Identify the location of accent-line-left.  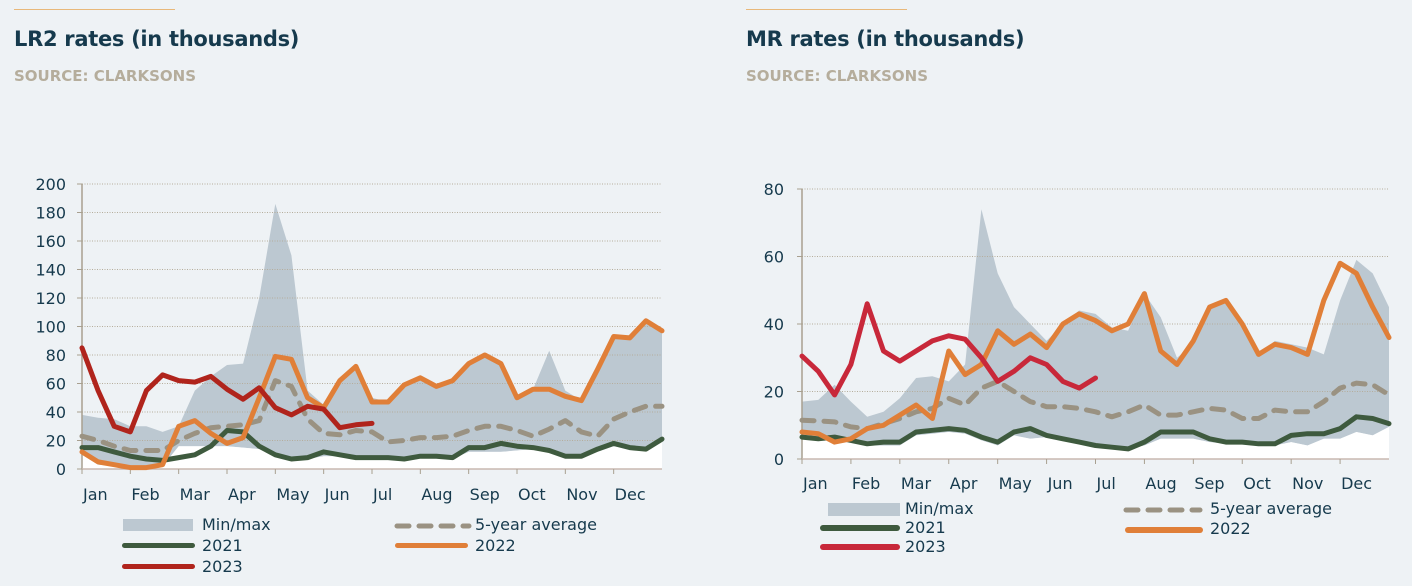
(94, 9).